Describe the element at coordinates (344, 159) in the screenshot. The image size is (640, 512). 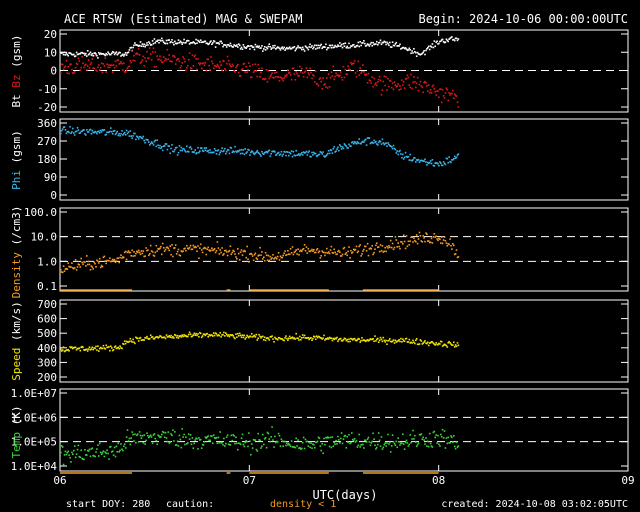
I see `panel-frame` at that location.